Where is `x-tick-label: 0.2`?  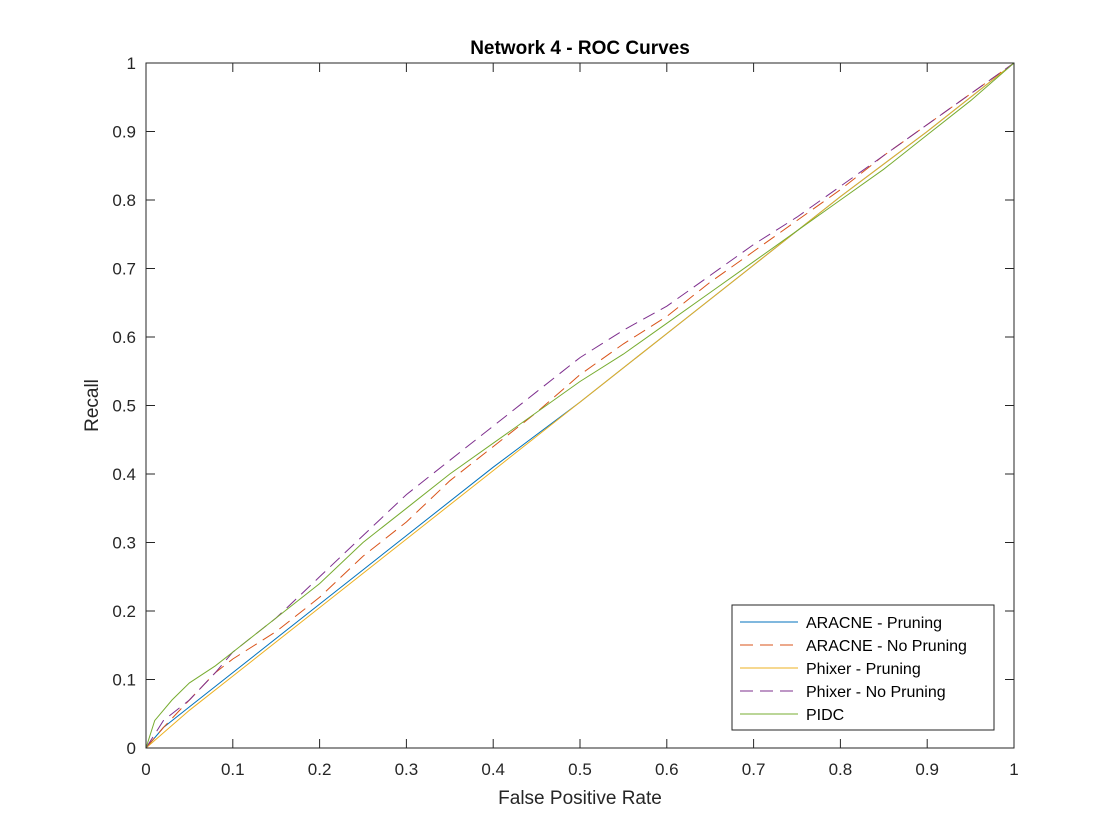
x-tick-label: 0.2 is located at coordinates (320, 769).